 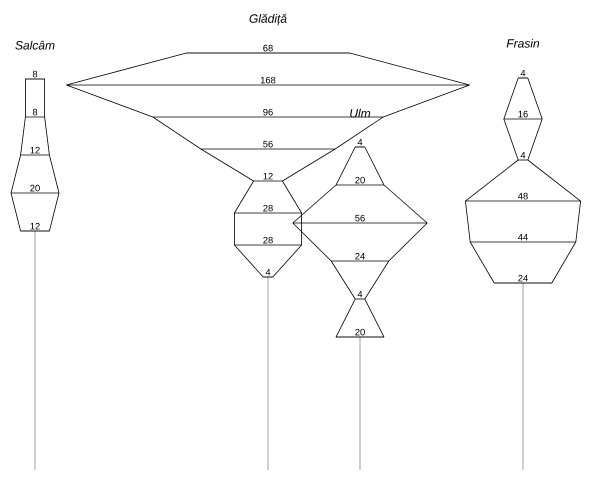 I want to click on text: Ulm, so click(x=360, y=113).